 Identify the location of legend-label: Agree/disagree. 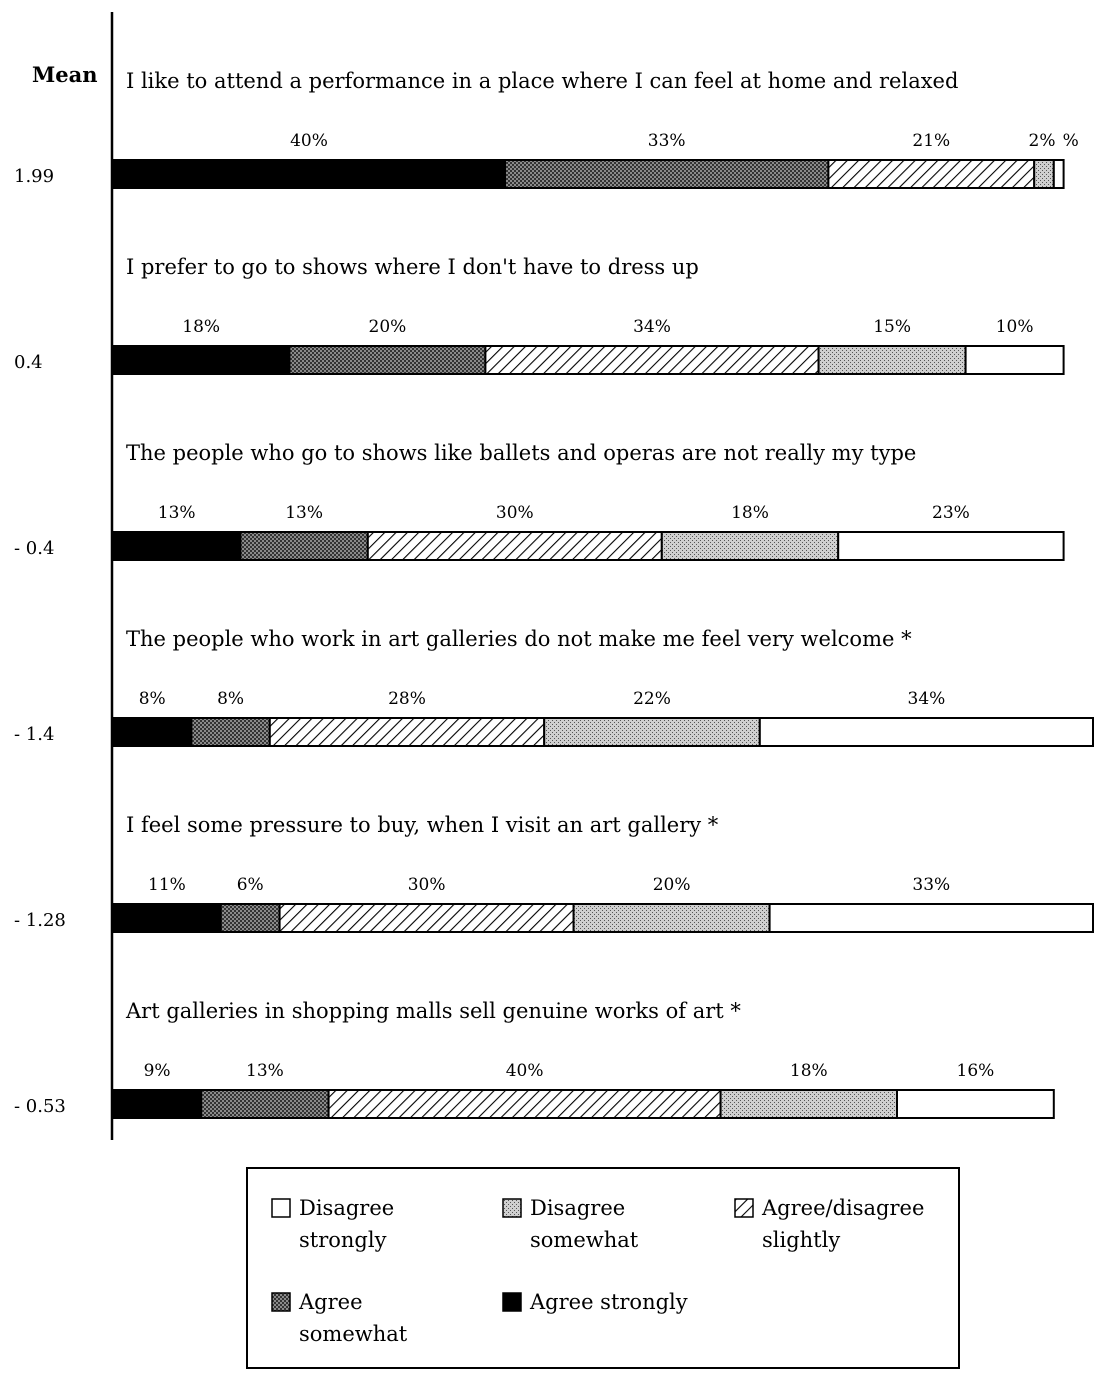
(842, 1208).